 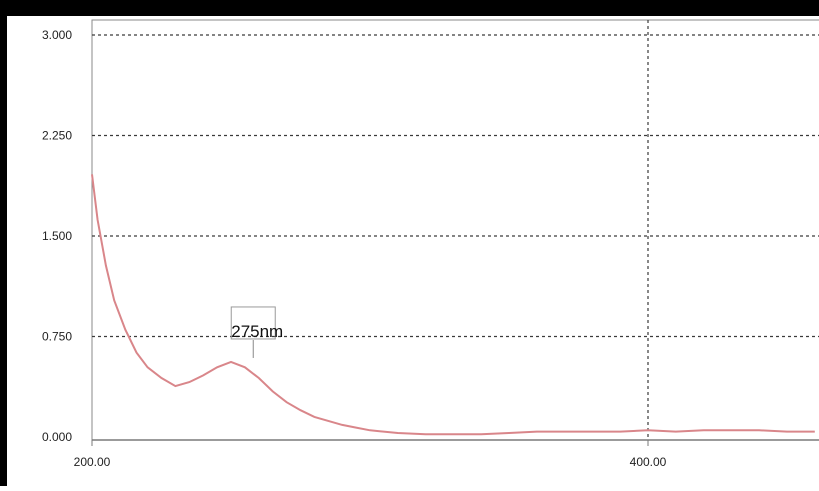 I want to click on y-tick-label: 0.750, so click(x=57, y=337).